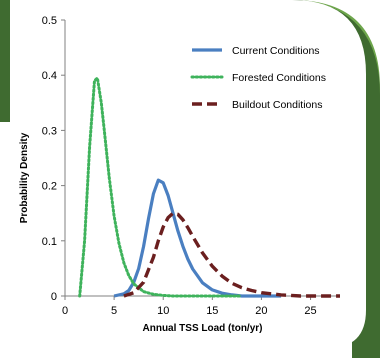 Image resolution: width=380 pixels, height=363 pixels. Describe the element at coordinates (279, 78) in the screenshot. I see `legend-label-2: Forested Conditions` at that location.